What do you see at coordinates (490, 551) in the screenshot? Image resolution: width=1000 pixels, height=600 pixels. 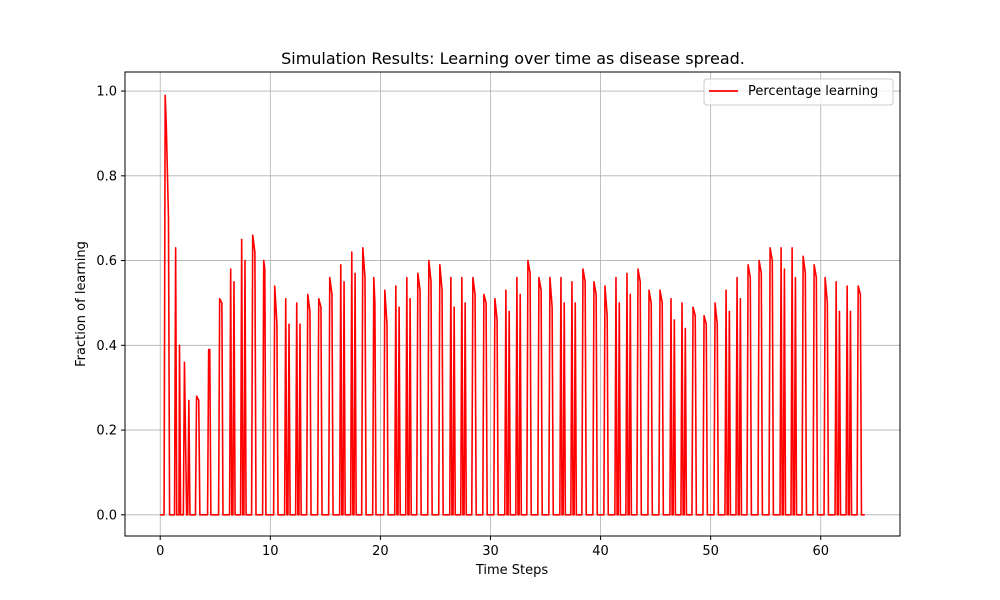 I see `x-tick-label: 30` at bounding box center [490, 551].